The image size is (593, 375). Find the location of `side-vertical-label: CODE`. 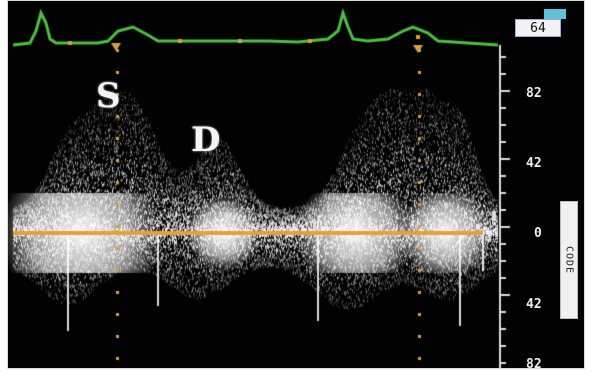

side-vertical-label: CODE is located at coordinates (569, 260).